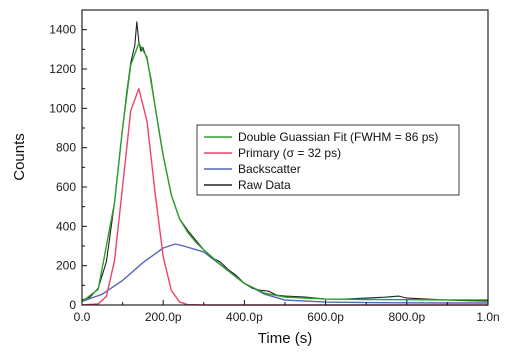 The width and height of the screenshot is (505, 354). I want to click on y-tick-label: 1200, so click(62, 69).